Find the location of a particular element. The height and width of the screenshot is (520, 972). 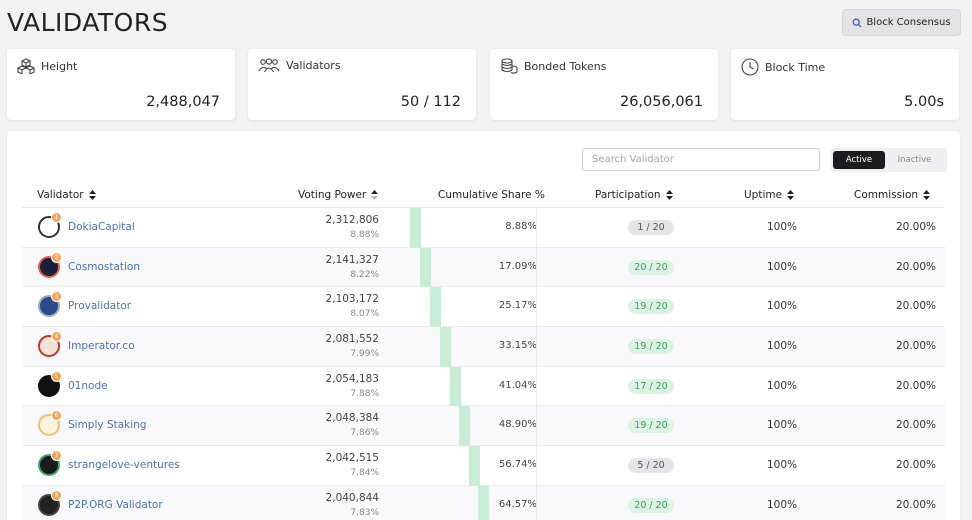

avatar: 6 is located at coordinates (50, 423).